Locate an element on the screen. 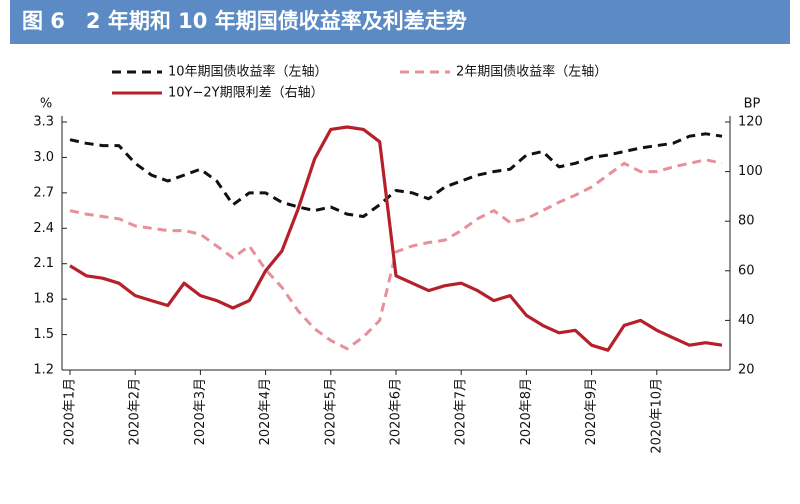 Image resolution: width=800 pixels, height=504 pixels. x-tick-label: 2020年5月 is located at coordinates (330, 411).